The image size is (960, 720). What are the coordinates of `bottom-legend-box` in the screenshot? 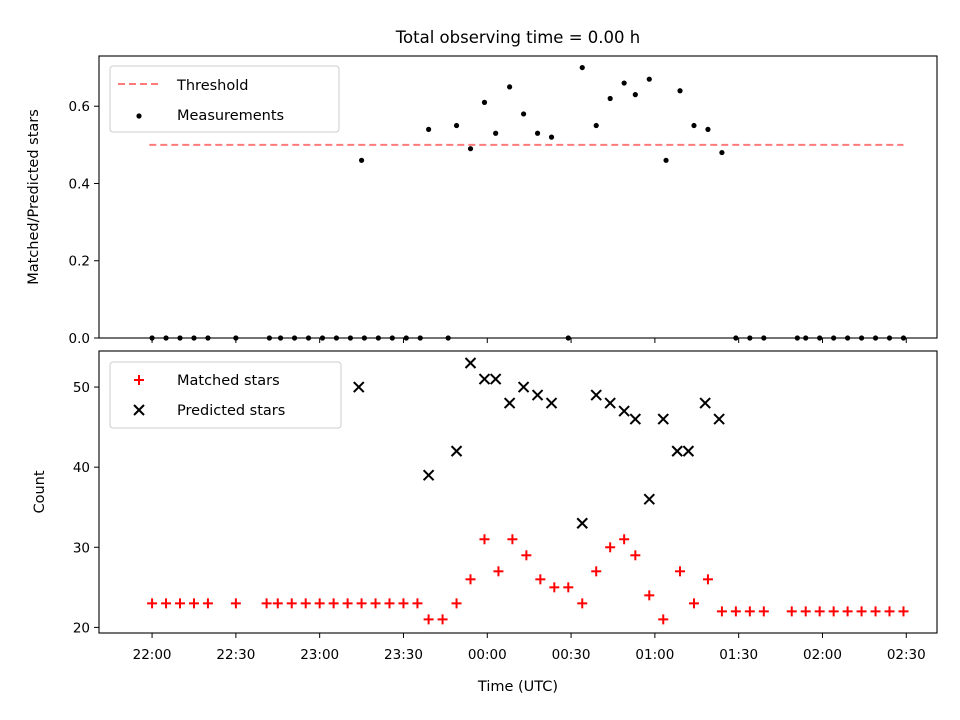 It's located at (225, 395).